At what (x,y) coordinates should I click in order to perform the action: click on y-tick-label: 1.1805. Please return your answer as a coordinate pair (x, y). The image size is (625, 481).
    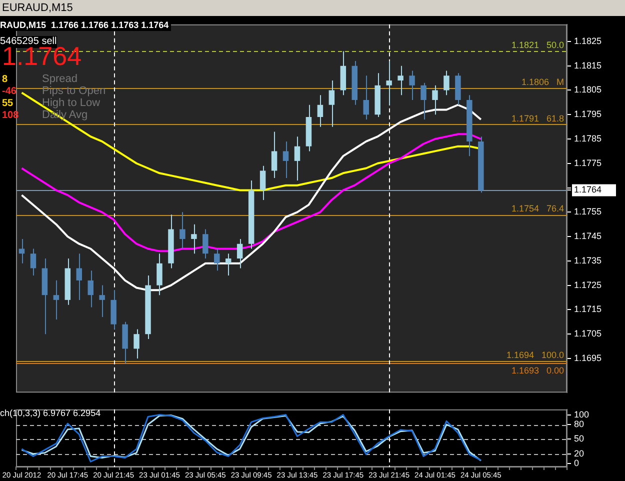
    Looking at the image, I should click on (588, 89).